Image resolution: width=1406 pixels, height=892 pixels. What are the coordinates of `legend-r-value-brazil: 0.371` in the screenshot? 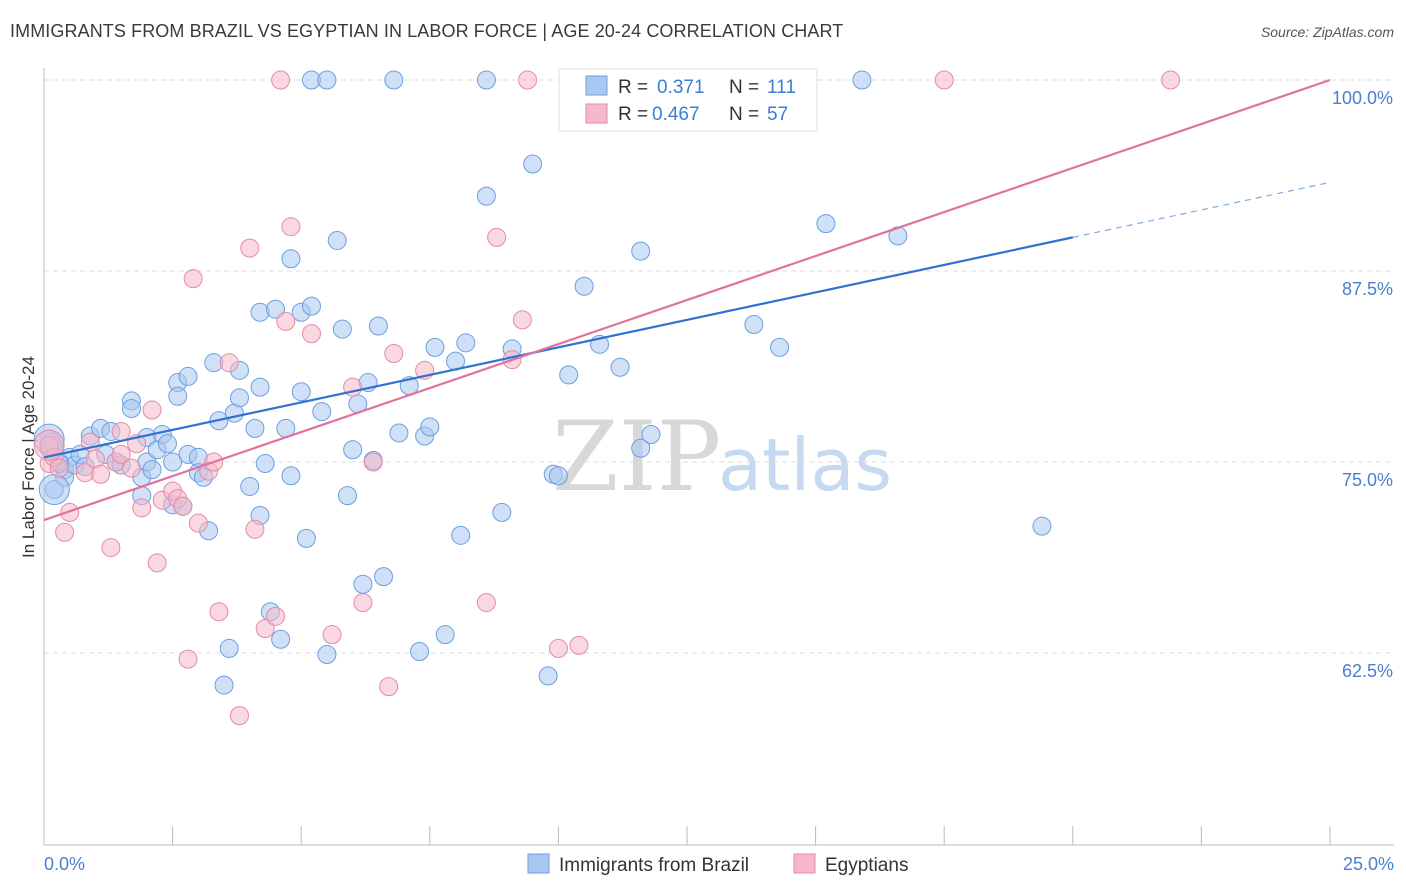 It's located at (681, 87).